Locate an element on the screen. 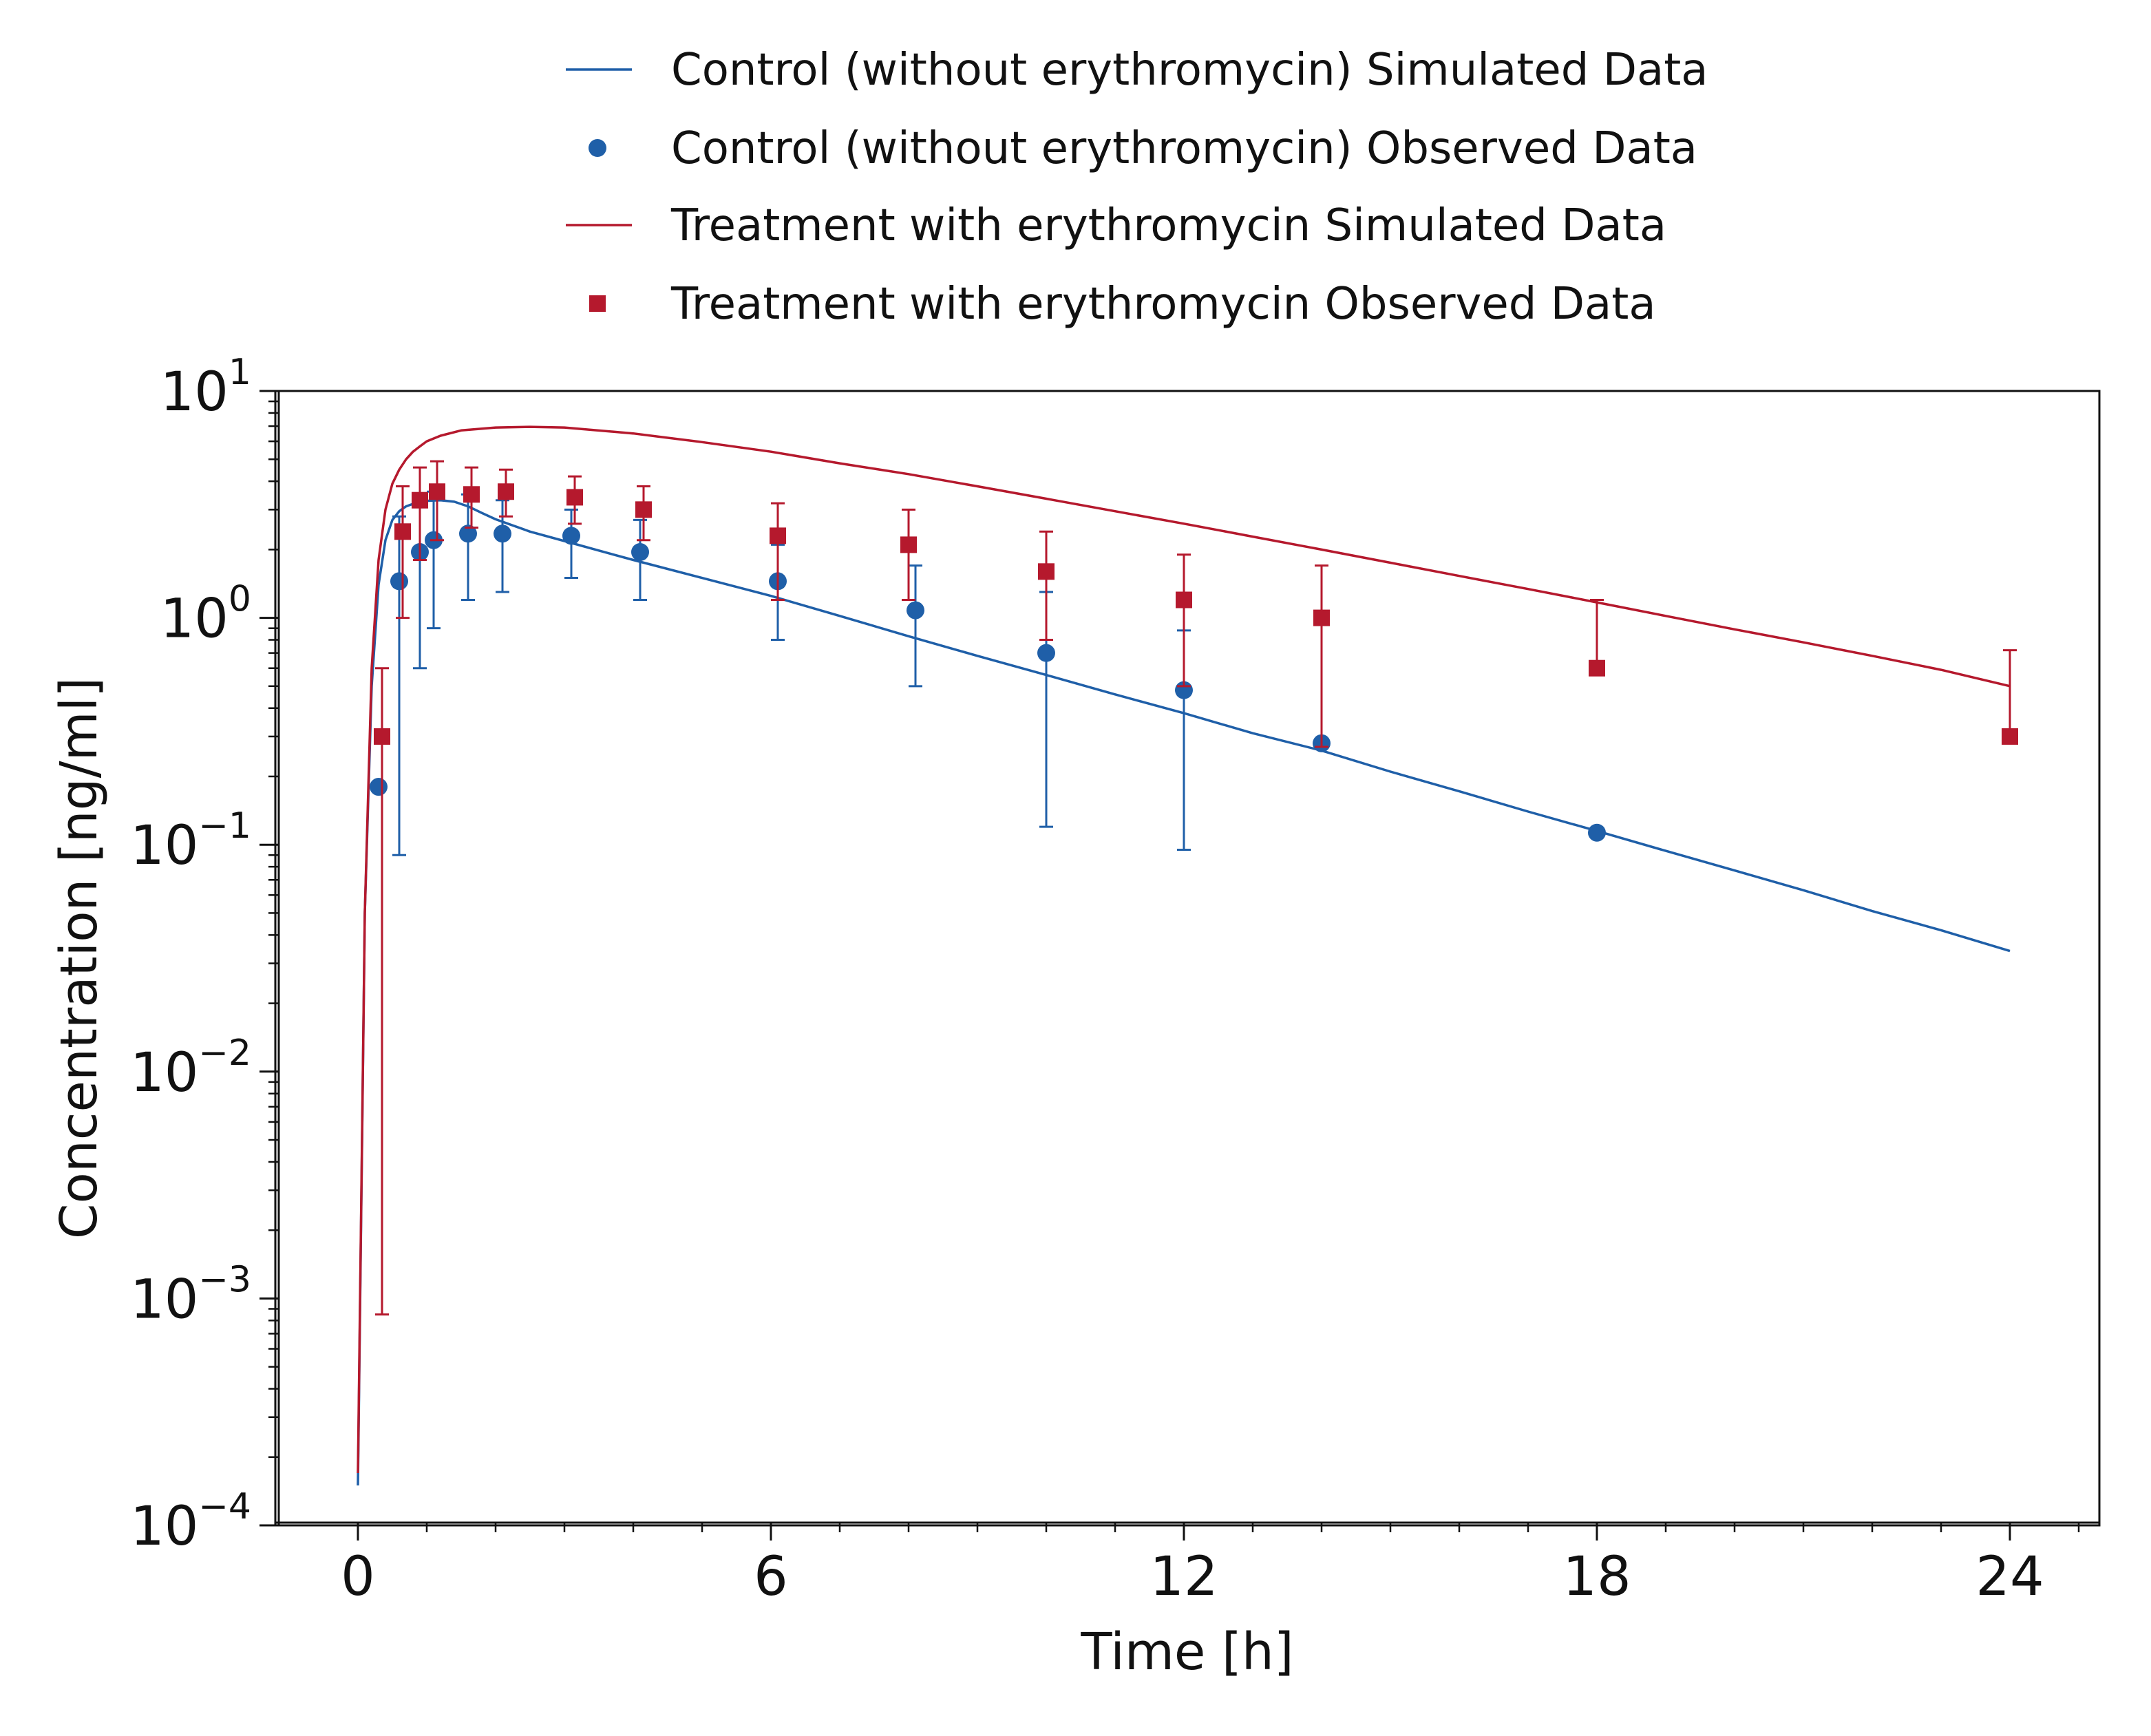 This screenshot has width=2151, height=1736. y-tick-exponent: 1 is located at coordinates (240, 372).